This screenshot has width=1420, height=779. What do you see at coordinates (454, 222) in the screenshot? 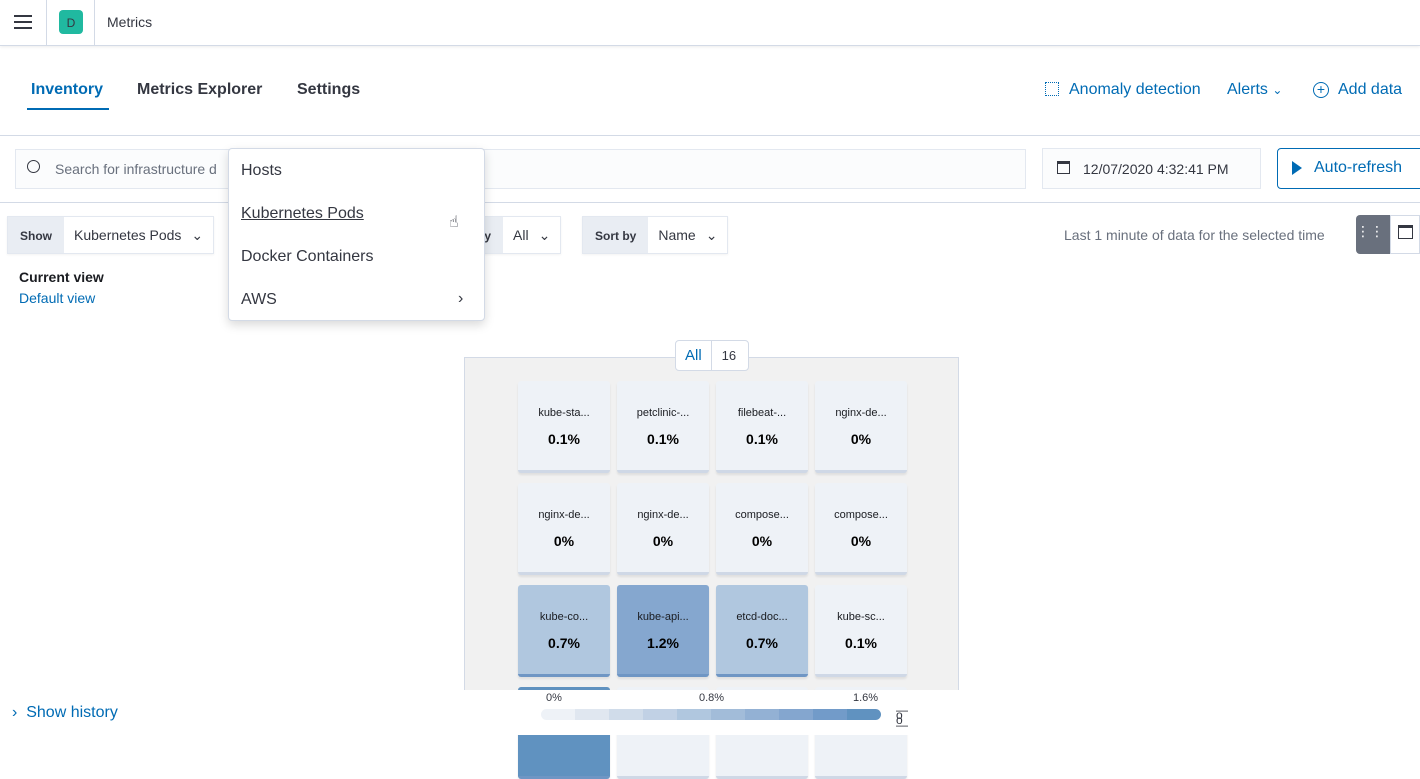
I see `pointer-cursor-icon: ☝` at bounding box center [454, 222].